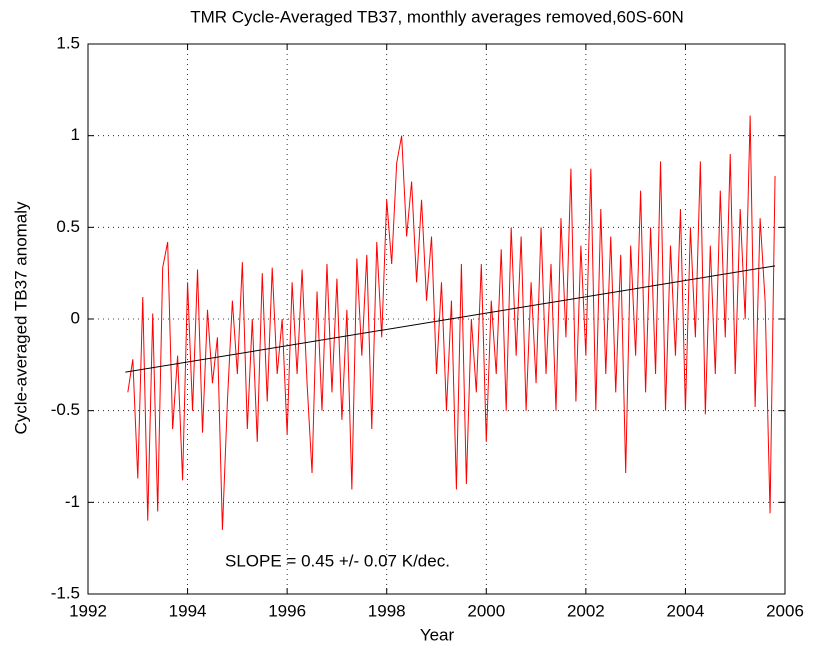  Describe the element at coordinates (65, 592) in the screenshot. I see `y-tick-label: -1.5` at that location.